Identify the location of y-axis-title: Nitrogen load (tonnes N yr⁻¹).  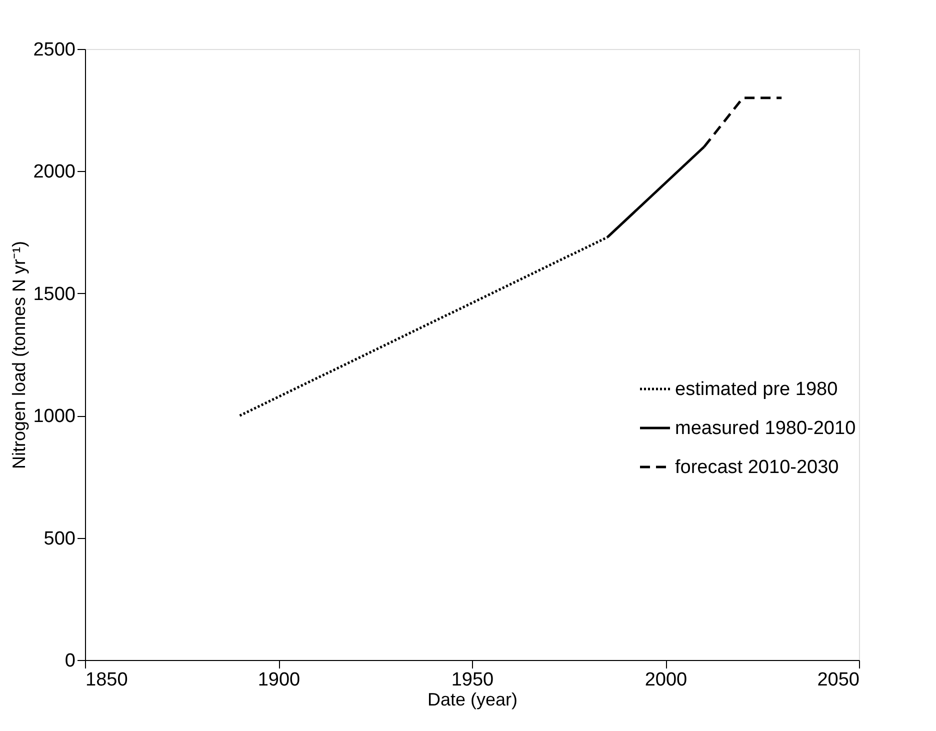
(19, 355).